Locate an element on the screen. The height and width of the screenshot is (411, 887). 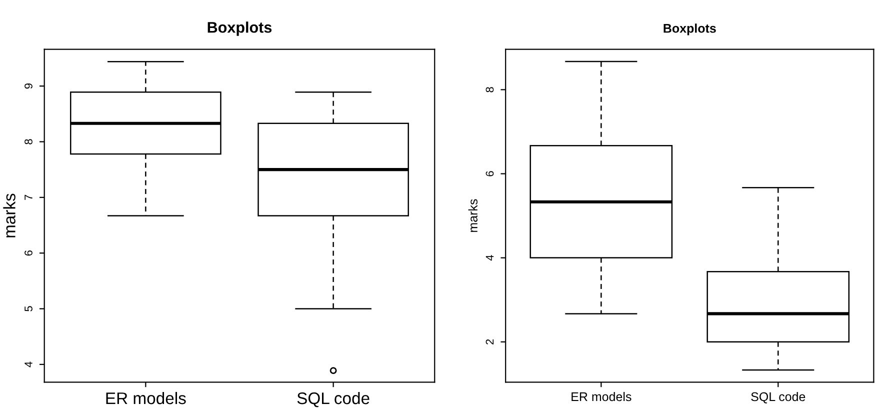
y-tick-label: 2 is located at coordinates (490, 341).